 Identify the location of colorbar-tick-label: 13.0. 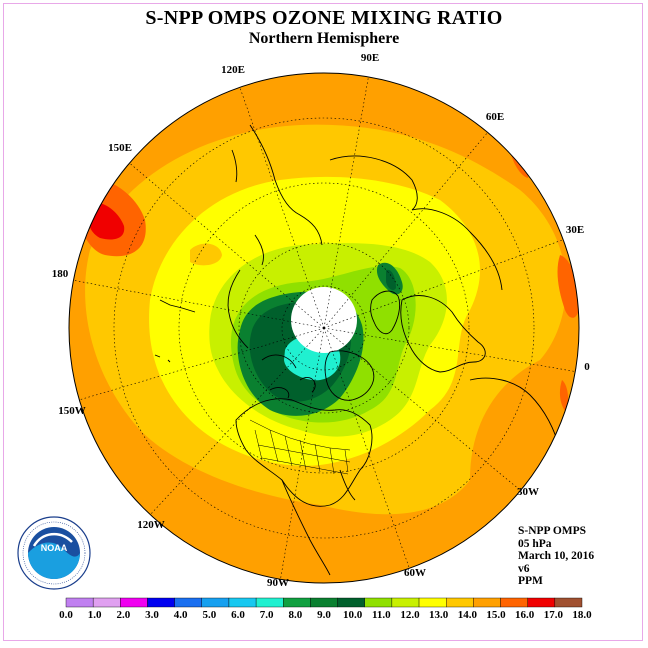
(439, 615).